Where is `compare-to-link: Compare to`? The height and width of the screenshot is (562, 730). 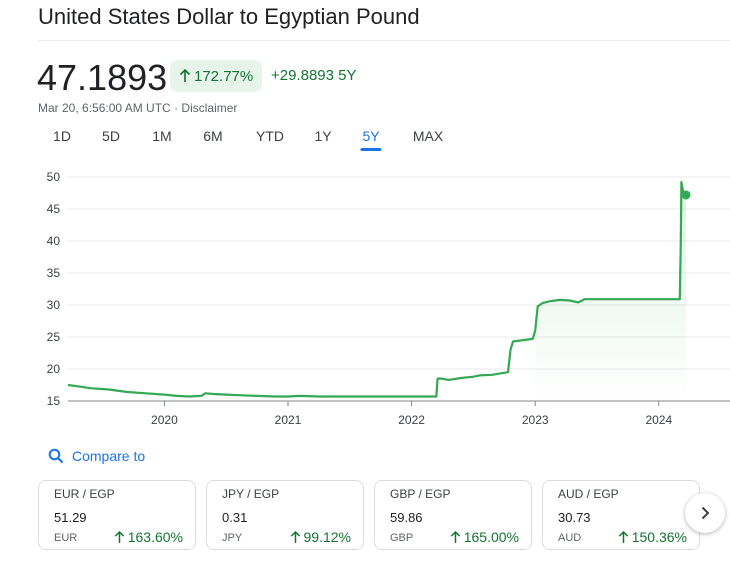 compare-to-link: Compare to is located at coordinates (96, 456).